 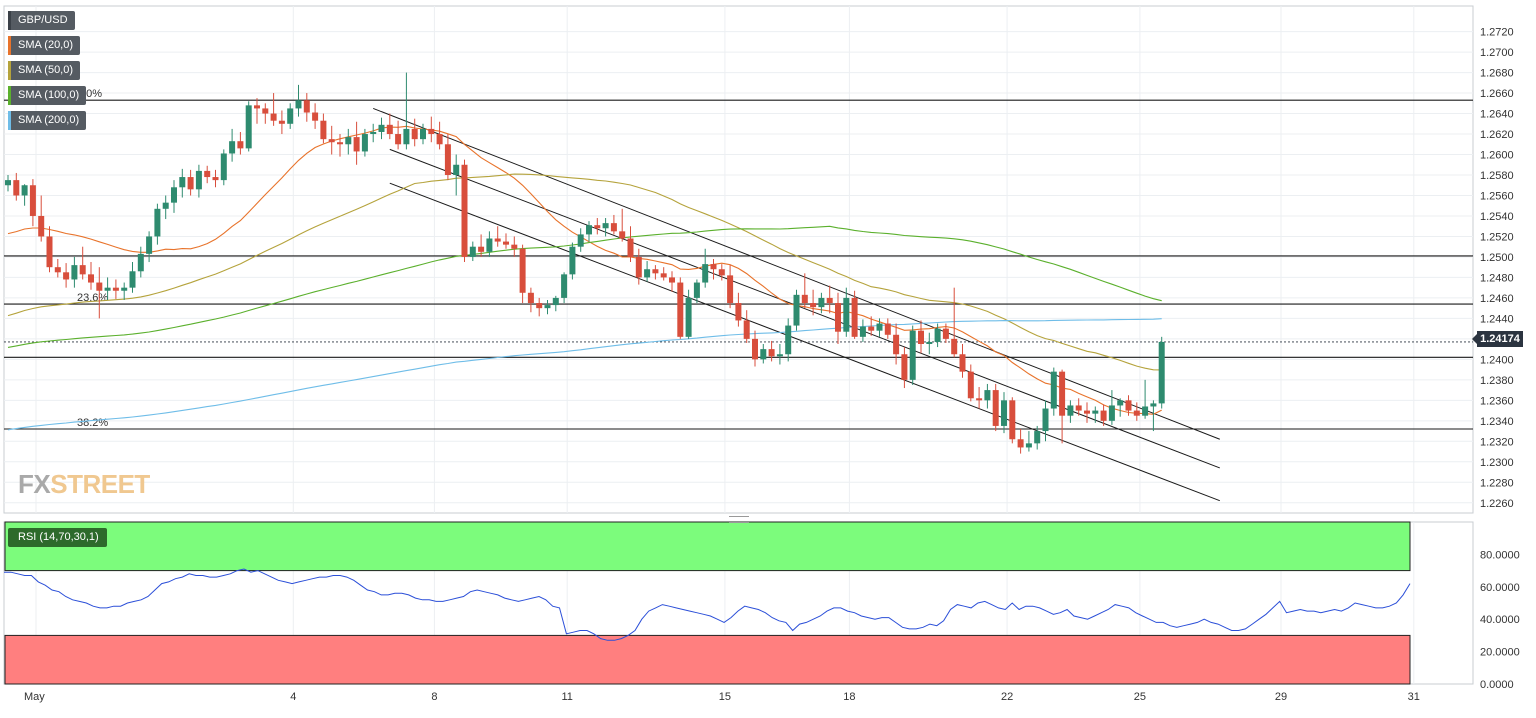 I want to click on y-tick-label: 1.2660, so click(x=1497, y=94).